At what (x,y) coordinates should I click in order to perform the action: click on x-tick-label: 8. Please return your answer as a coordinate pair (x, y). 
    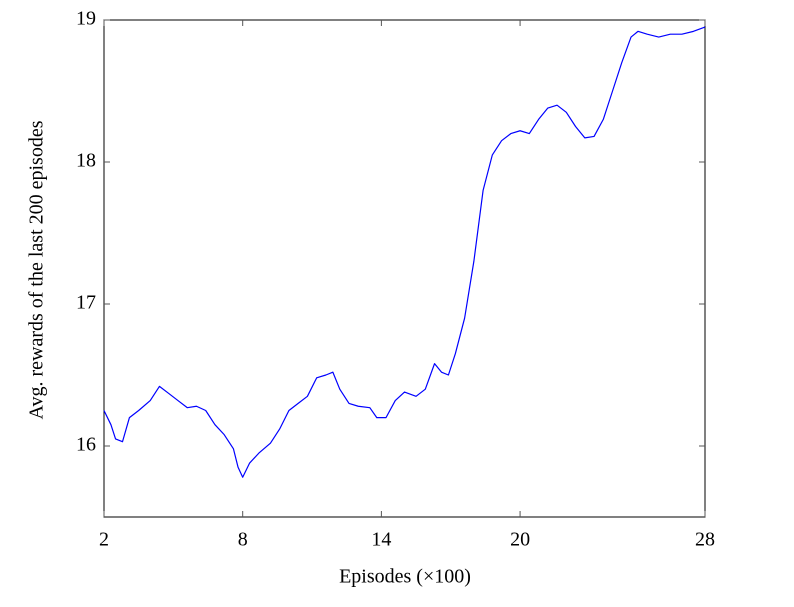
    Looking at the image, I should click on (243, 540).